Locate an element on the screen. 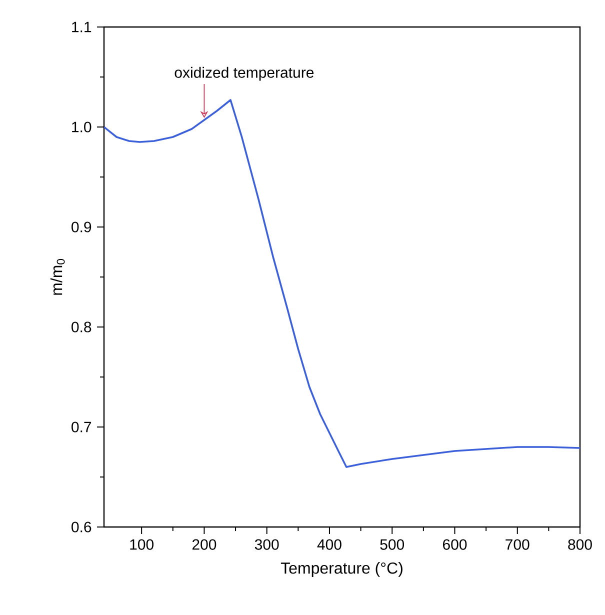  y-tick-label: 0.8 is located at coordinates (82, 327).